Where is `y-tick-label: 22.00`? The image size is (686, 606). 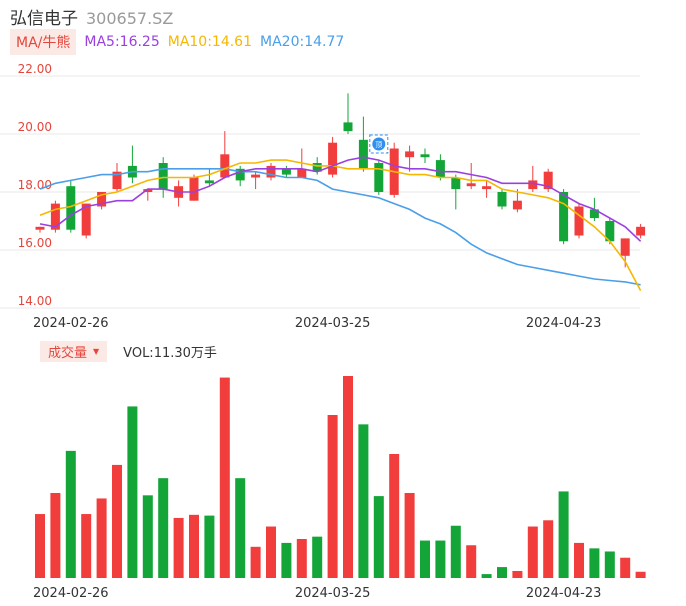 y-tick-label: 22.00 is located at coordinates (35, 69).